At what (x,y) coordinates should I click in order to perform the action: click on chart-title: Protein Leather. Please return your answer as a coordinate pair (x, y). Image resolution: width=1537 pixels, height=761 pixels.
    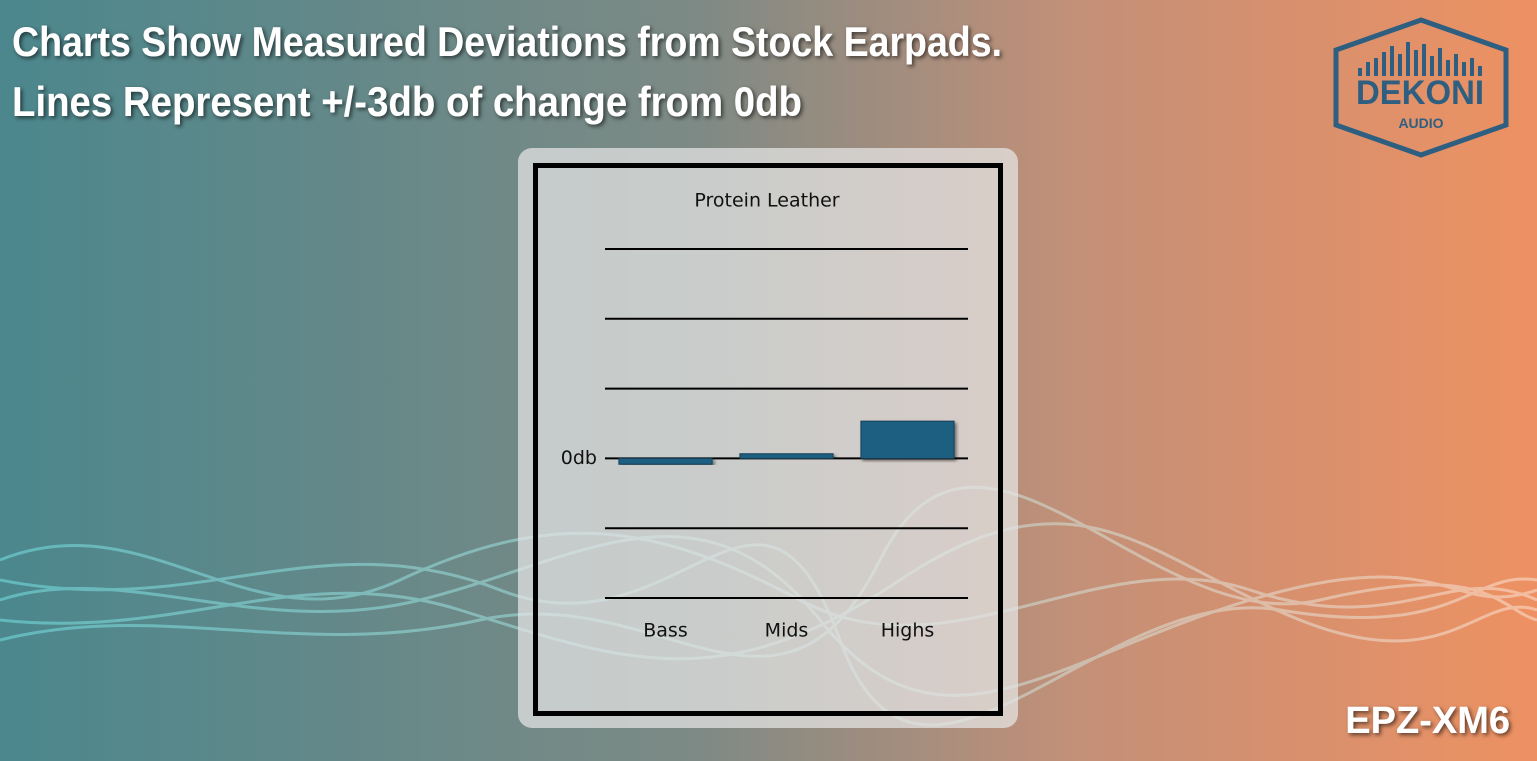
    Looking at the image, I should click on (766, 201).